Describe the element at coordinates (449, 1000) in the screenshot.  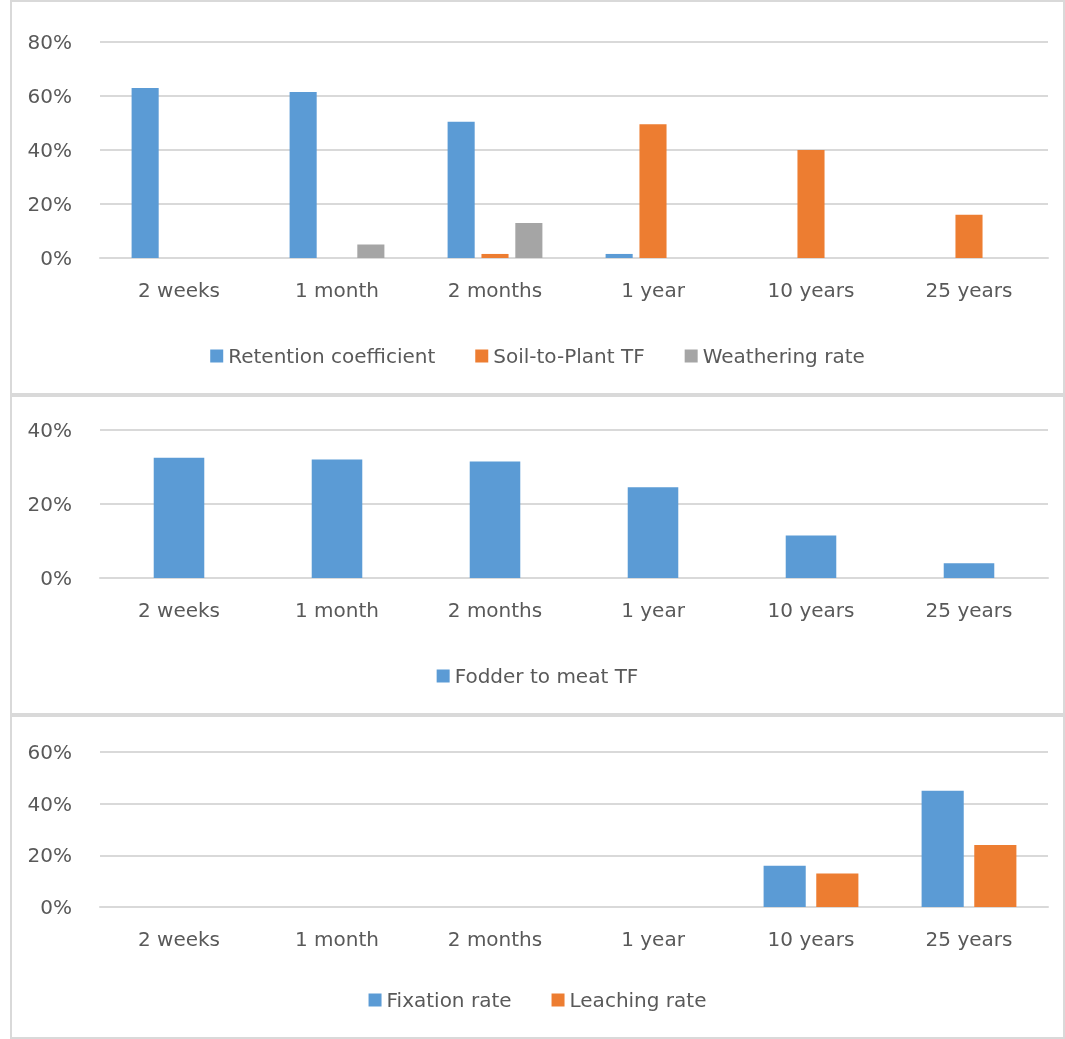
I see `legend-label: Fixation rate` at that location.